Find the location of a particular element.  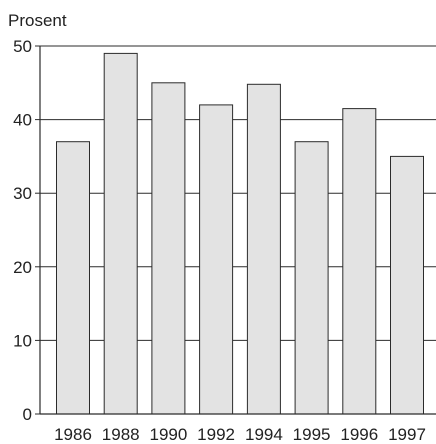

y-tick-label-20: 20 is located at coordinates (22, 267).